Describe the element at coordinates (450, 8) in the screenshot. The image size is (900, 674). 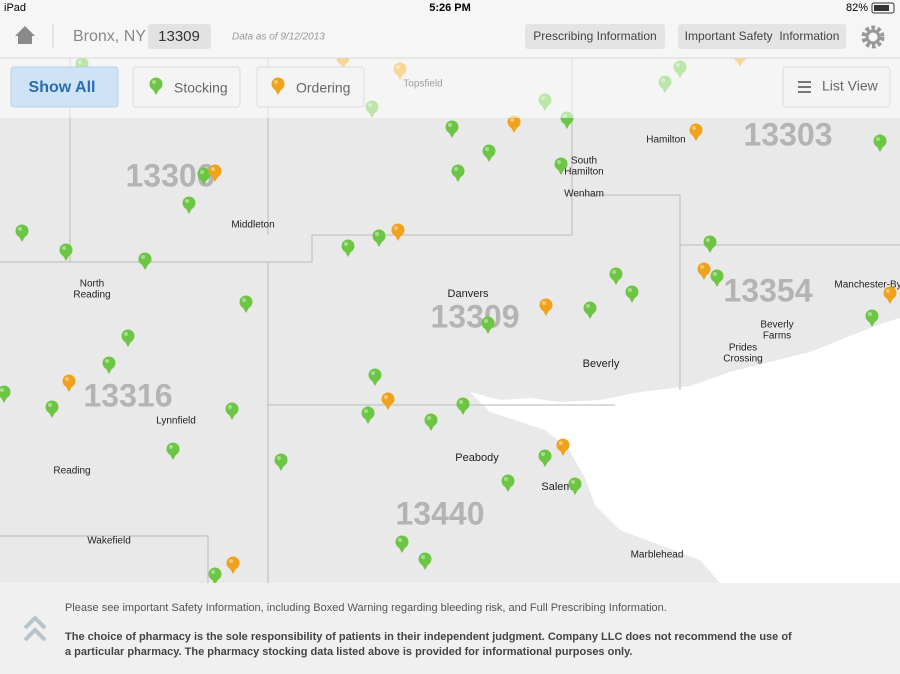
I see `clock: 5:26 PM` at that location.